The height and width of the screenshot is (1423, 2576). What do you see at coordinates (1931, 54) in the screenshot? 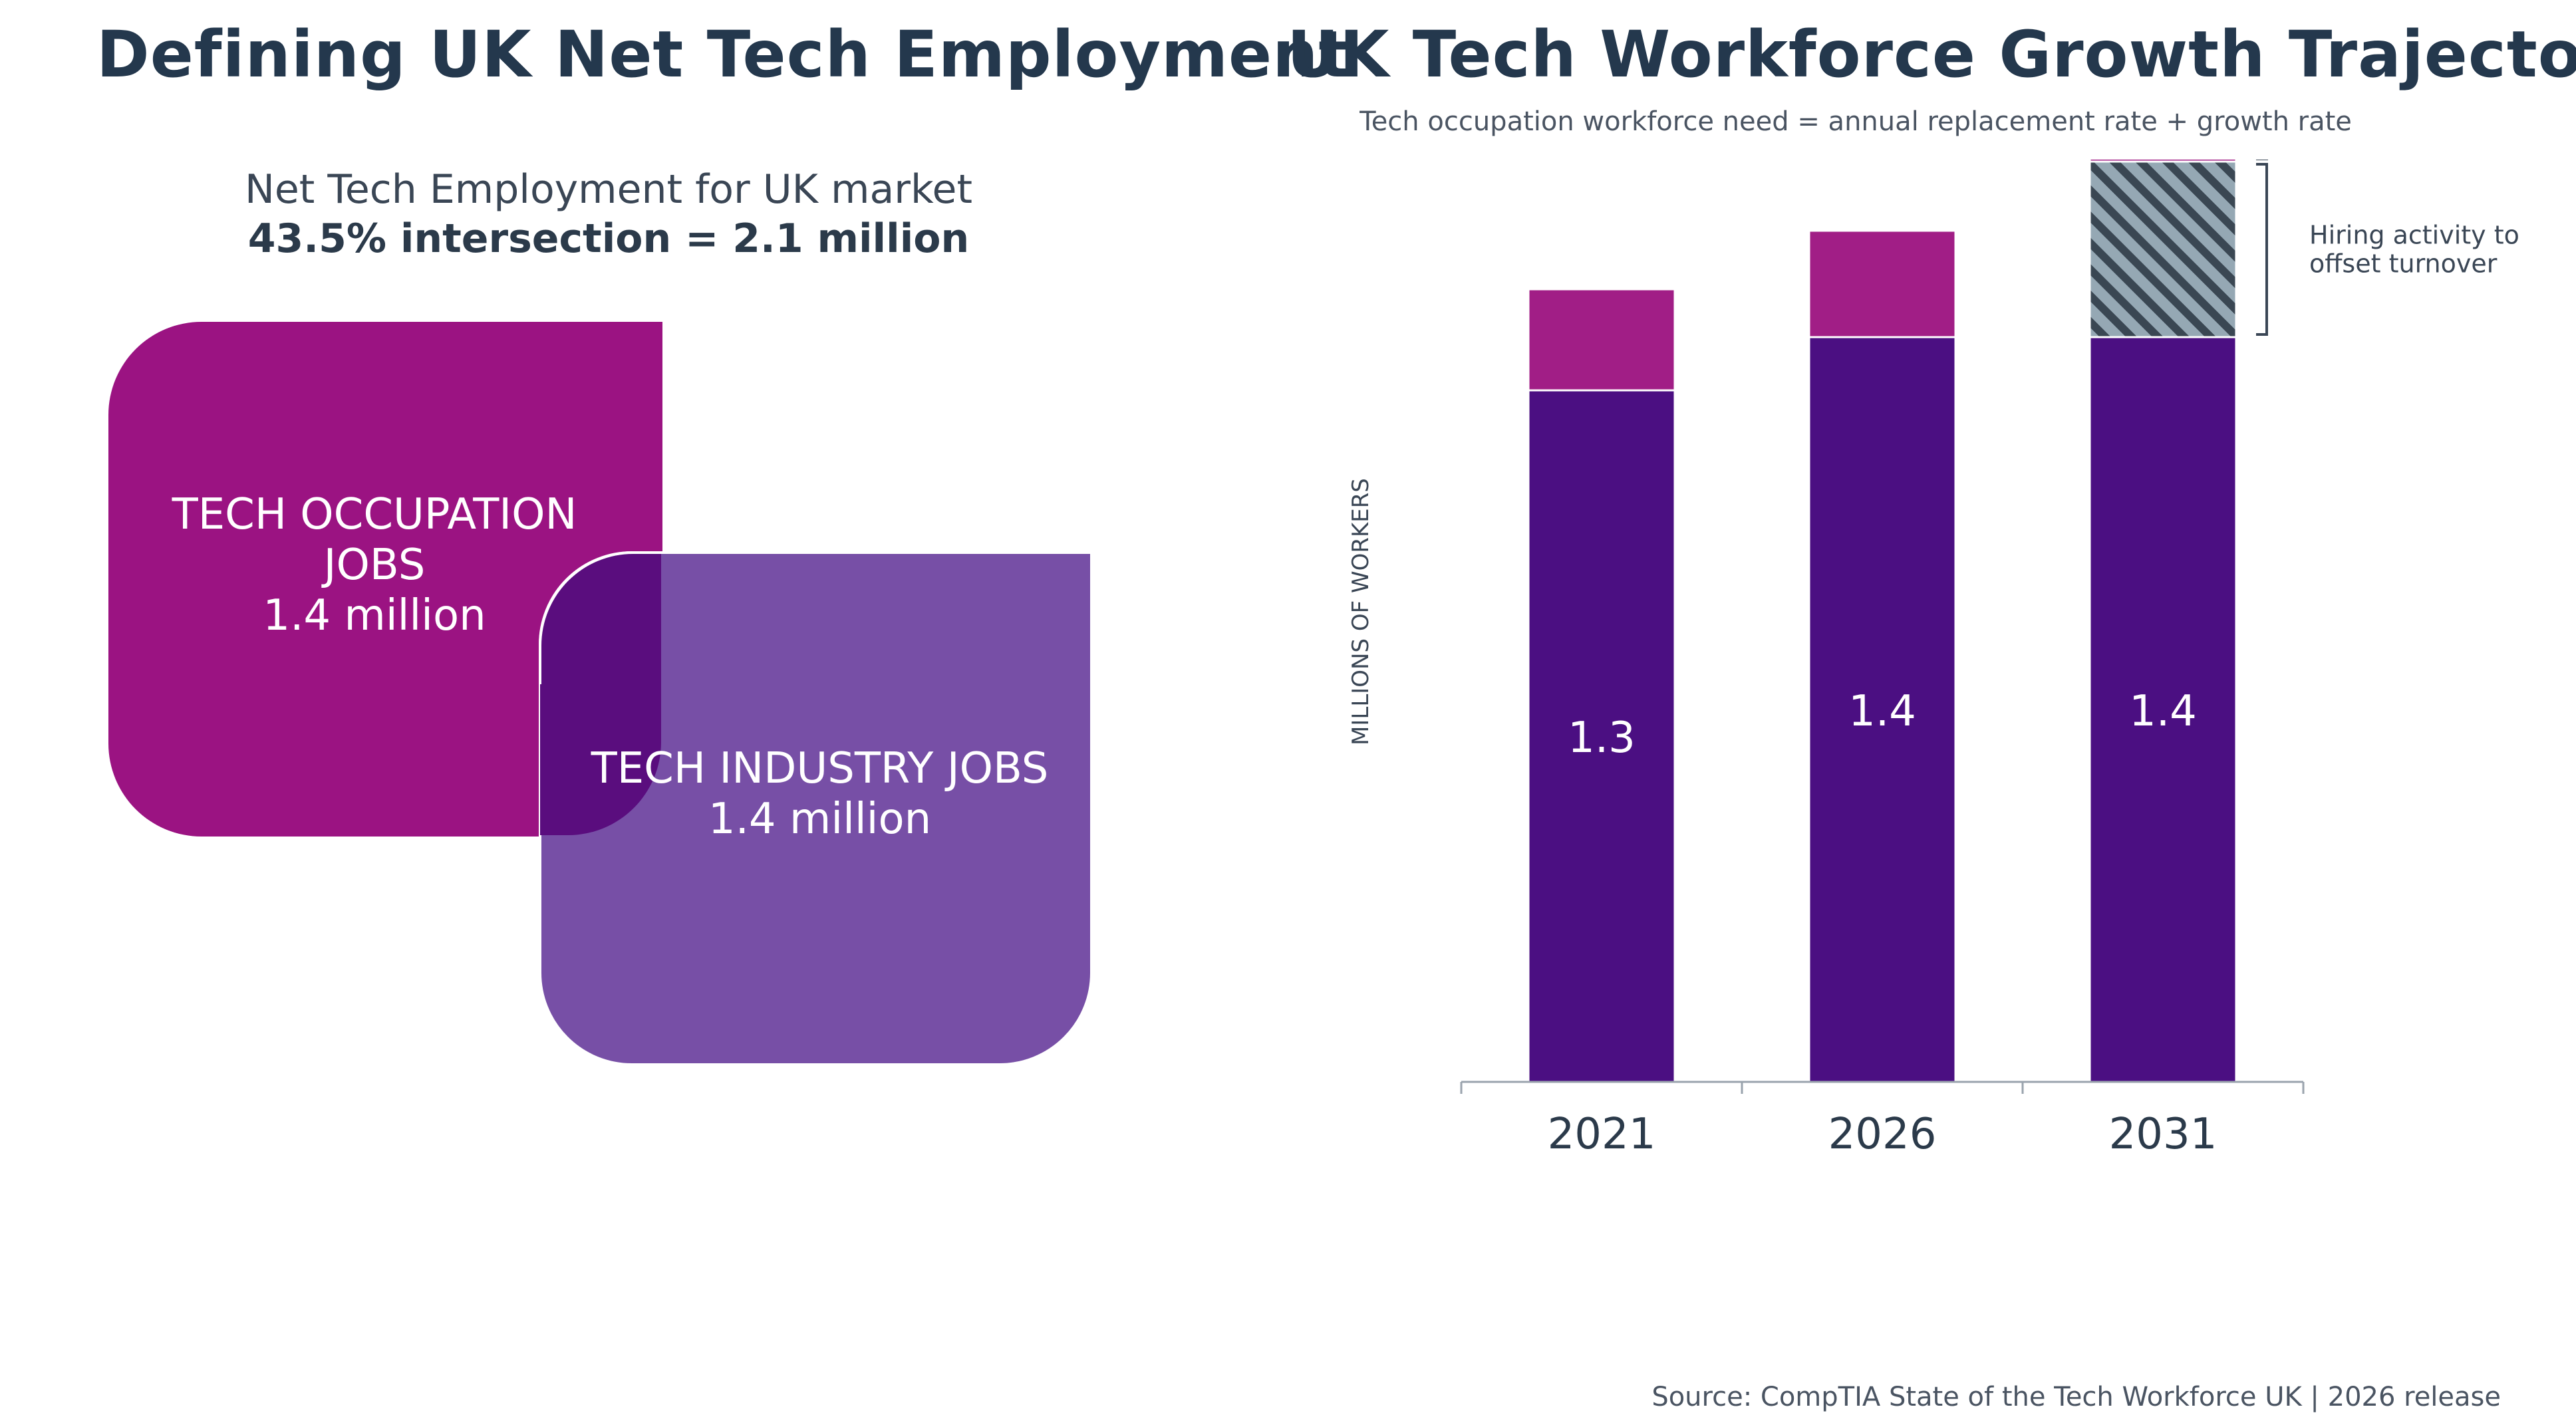
I see `right-title: UK Tech Workforce Growth Trajectory` at bounding box center [1931, 54].